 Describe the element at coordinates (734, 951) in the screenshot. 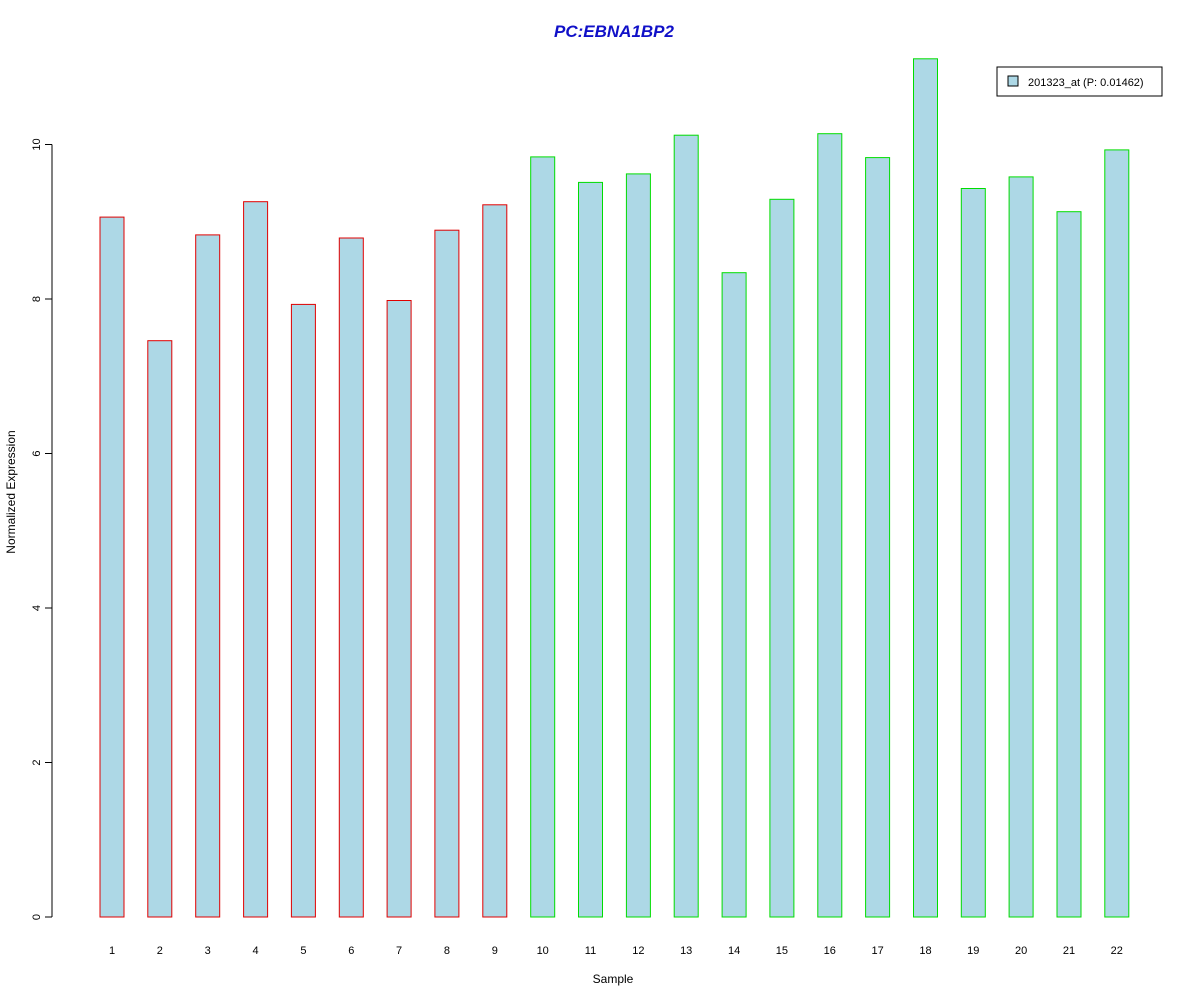

I see `x-tick-label: 14` at that location.